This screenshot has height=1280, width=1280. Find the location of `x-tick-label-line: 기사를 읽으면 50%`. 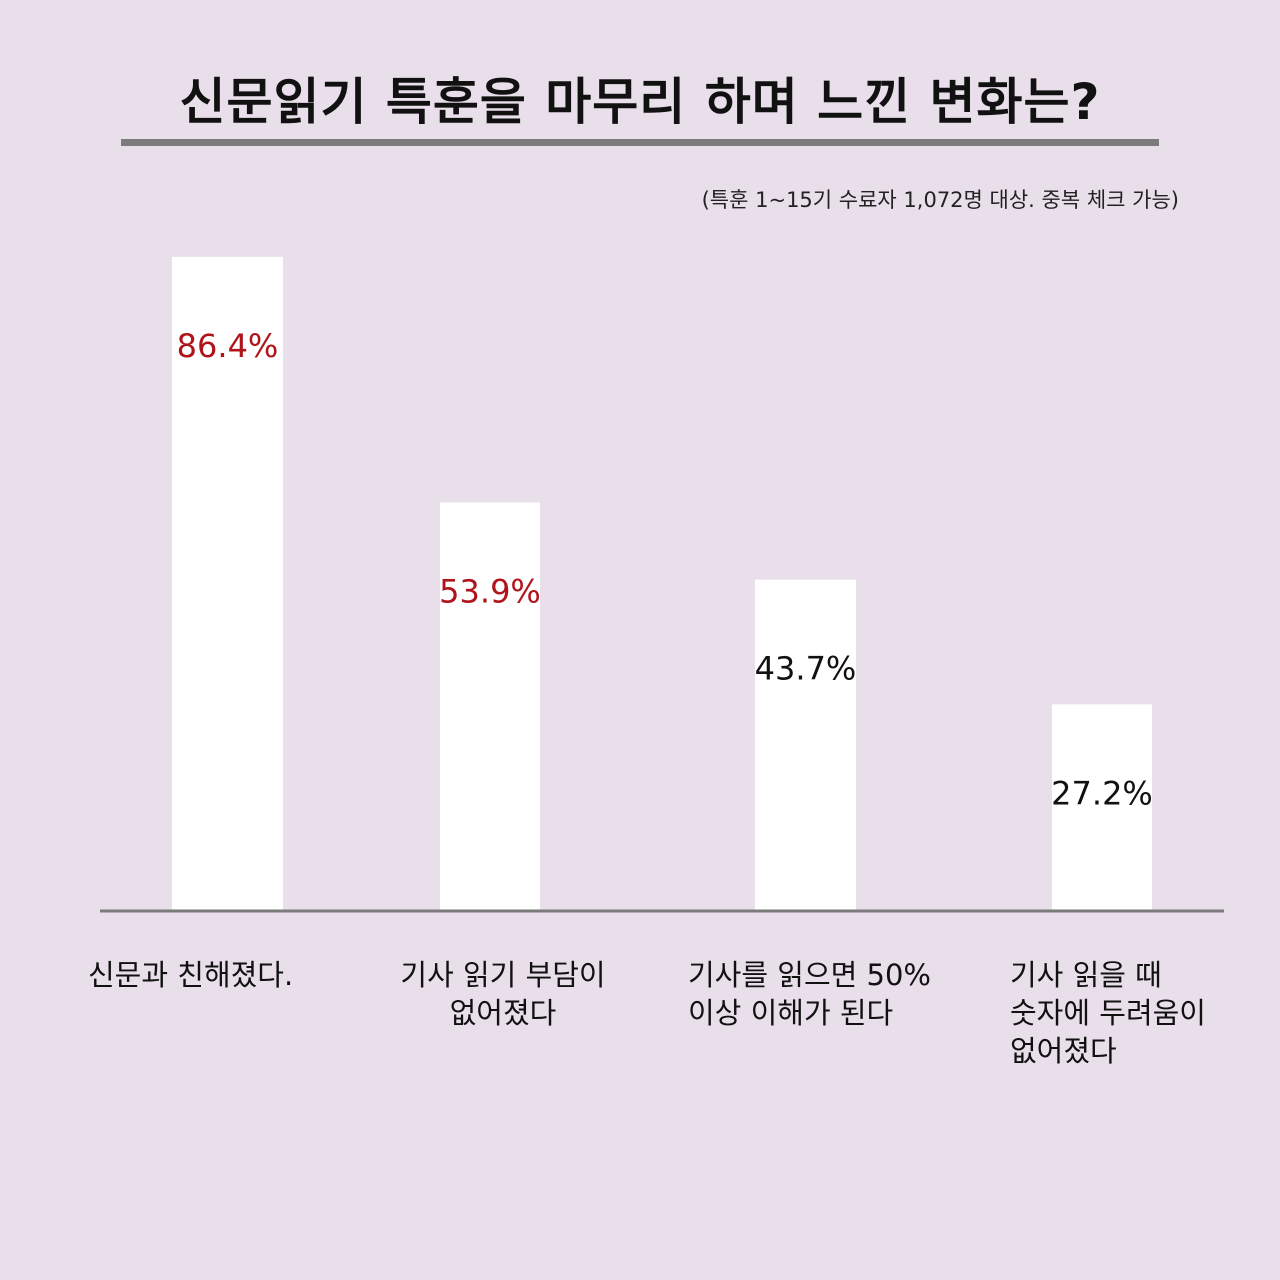

x-tick-label-line: 기사를 읽으면 50% is located at coordinates (809, 975).